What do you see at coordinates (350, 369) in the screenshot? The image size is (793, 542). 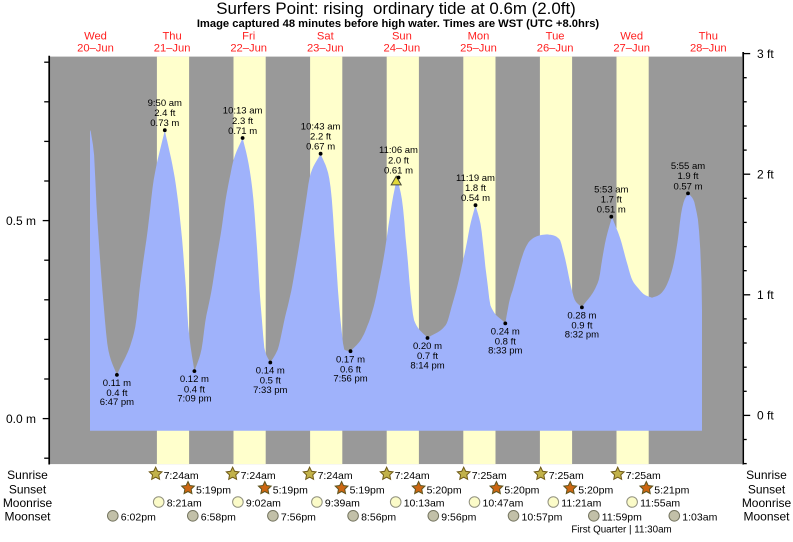 I see `svg-text: 0.6 ft` at bounding box center [350, 369].